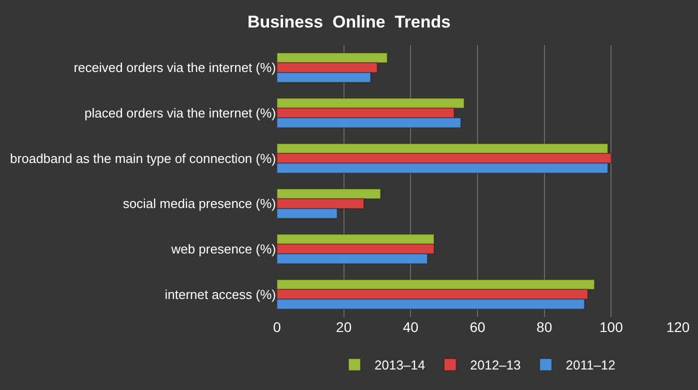 This screenshot has width=698, height=390. What do you see at coordinates (678, 327) in the screenshot?
I see `x-tick-label: 120` at bounding box center [678, 327].